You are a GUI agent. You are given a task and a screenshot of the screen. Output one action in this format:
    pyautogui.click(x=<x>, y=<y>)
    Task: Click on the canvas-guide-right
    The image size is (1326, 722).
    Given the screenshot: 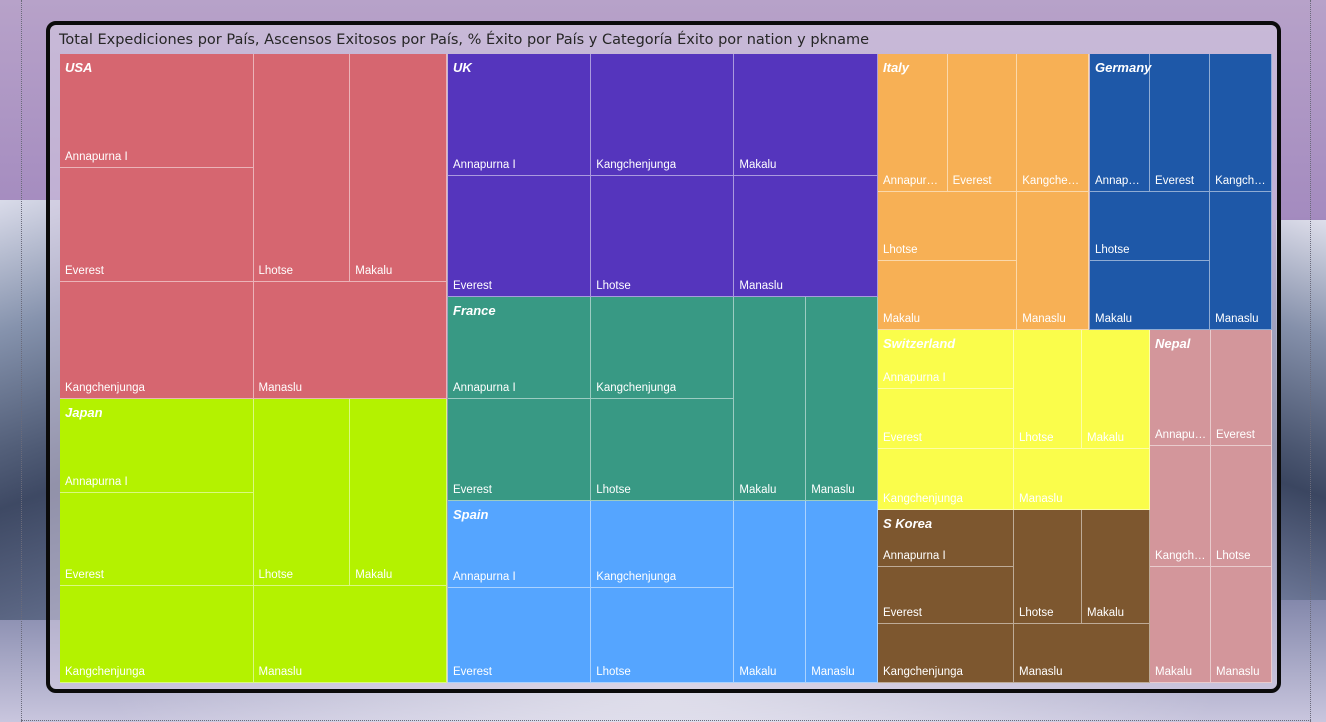 What is the action you would take?
    pyautogui.click(x=1310, y=361)
    